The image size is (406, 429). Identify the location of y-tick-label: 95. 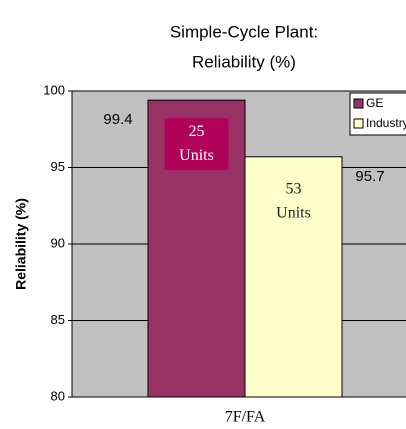
(58, 166).